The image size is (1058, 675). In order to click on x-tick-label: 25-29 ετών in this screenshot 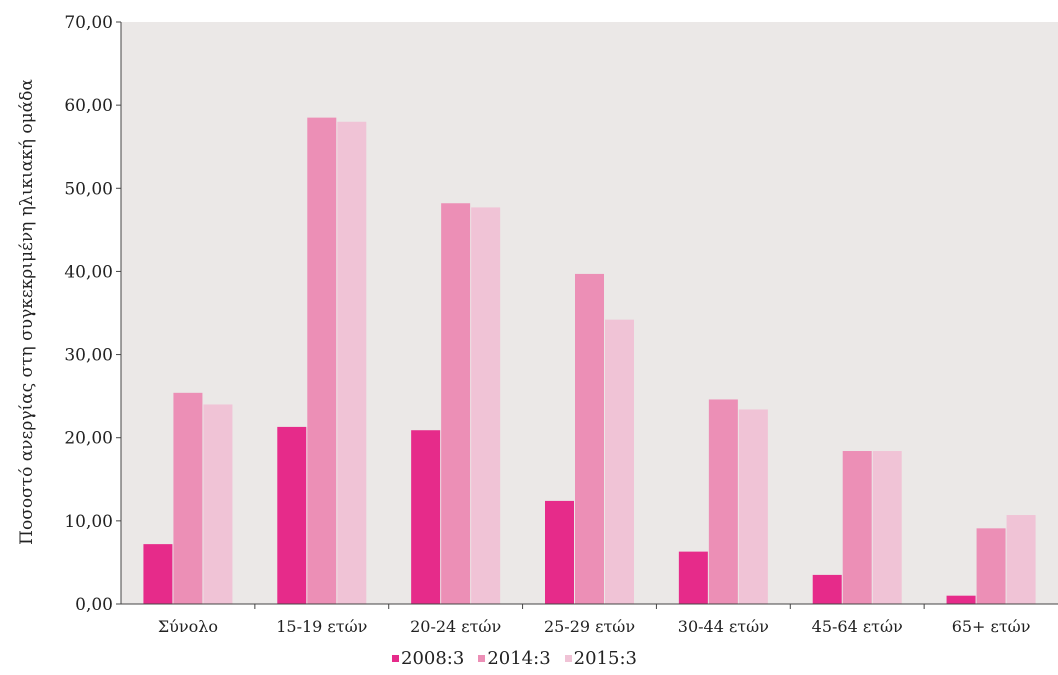, I will do `click(589, 626)`.